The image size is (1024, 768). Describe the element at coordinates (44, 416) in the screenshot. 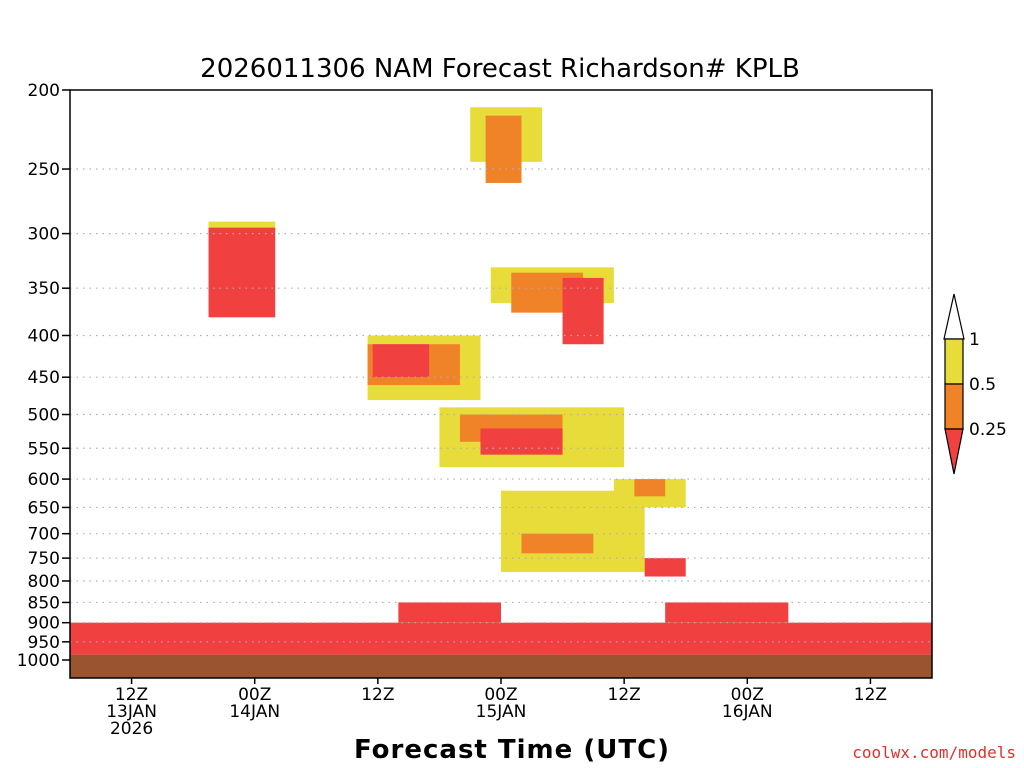

I see `y-tick-label-500: 500` at that location.